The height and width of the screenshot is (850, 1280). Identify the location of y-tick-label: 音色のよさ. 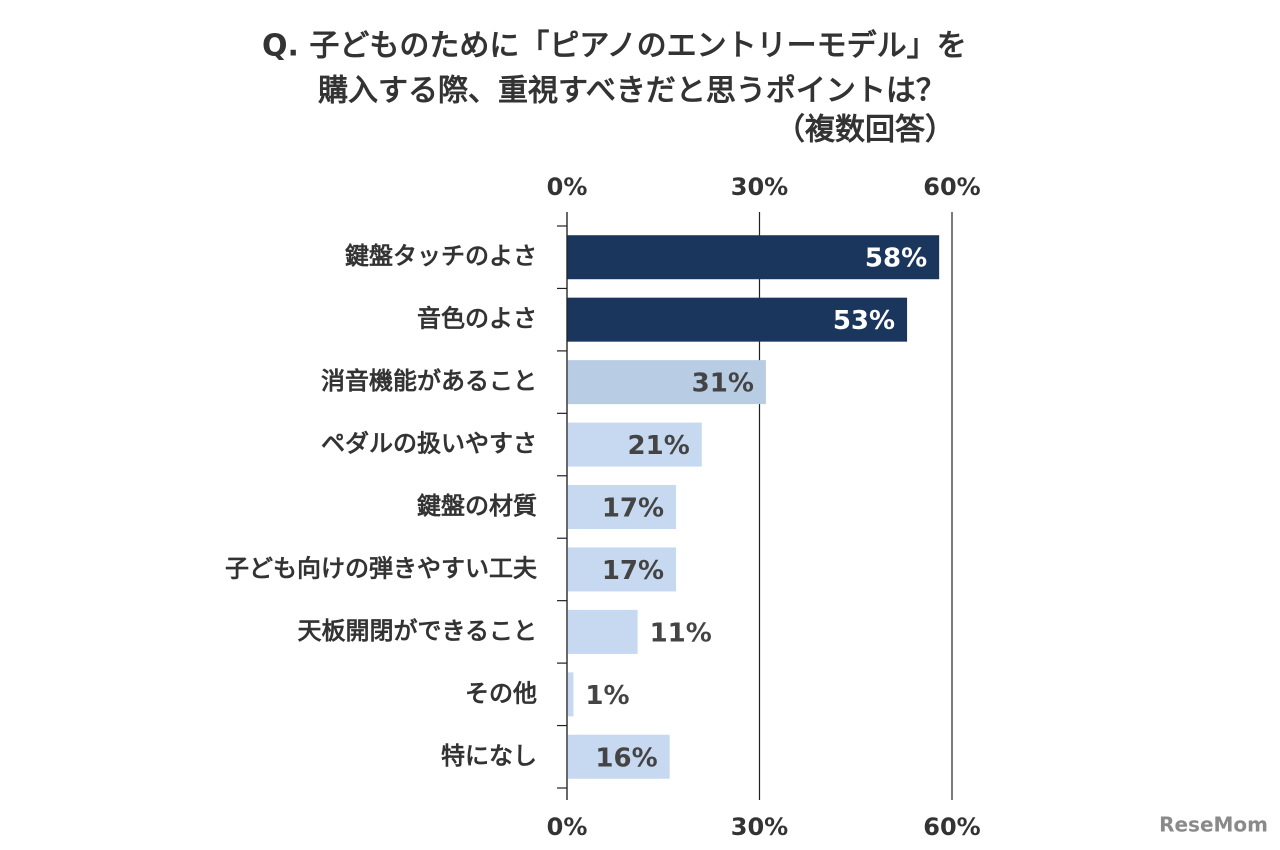
(477, 319).